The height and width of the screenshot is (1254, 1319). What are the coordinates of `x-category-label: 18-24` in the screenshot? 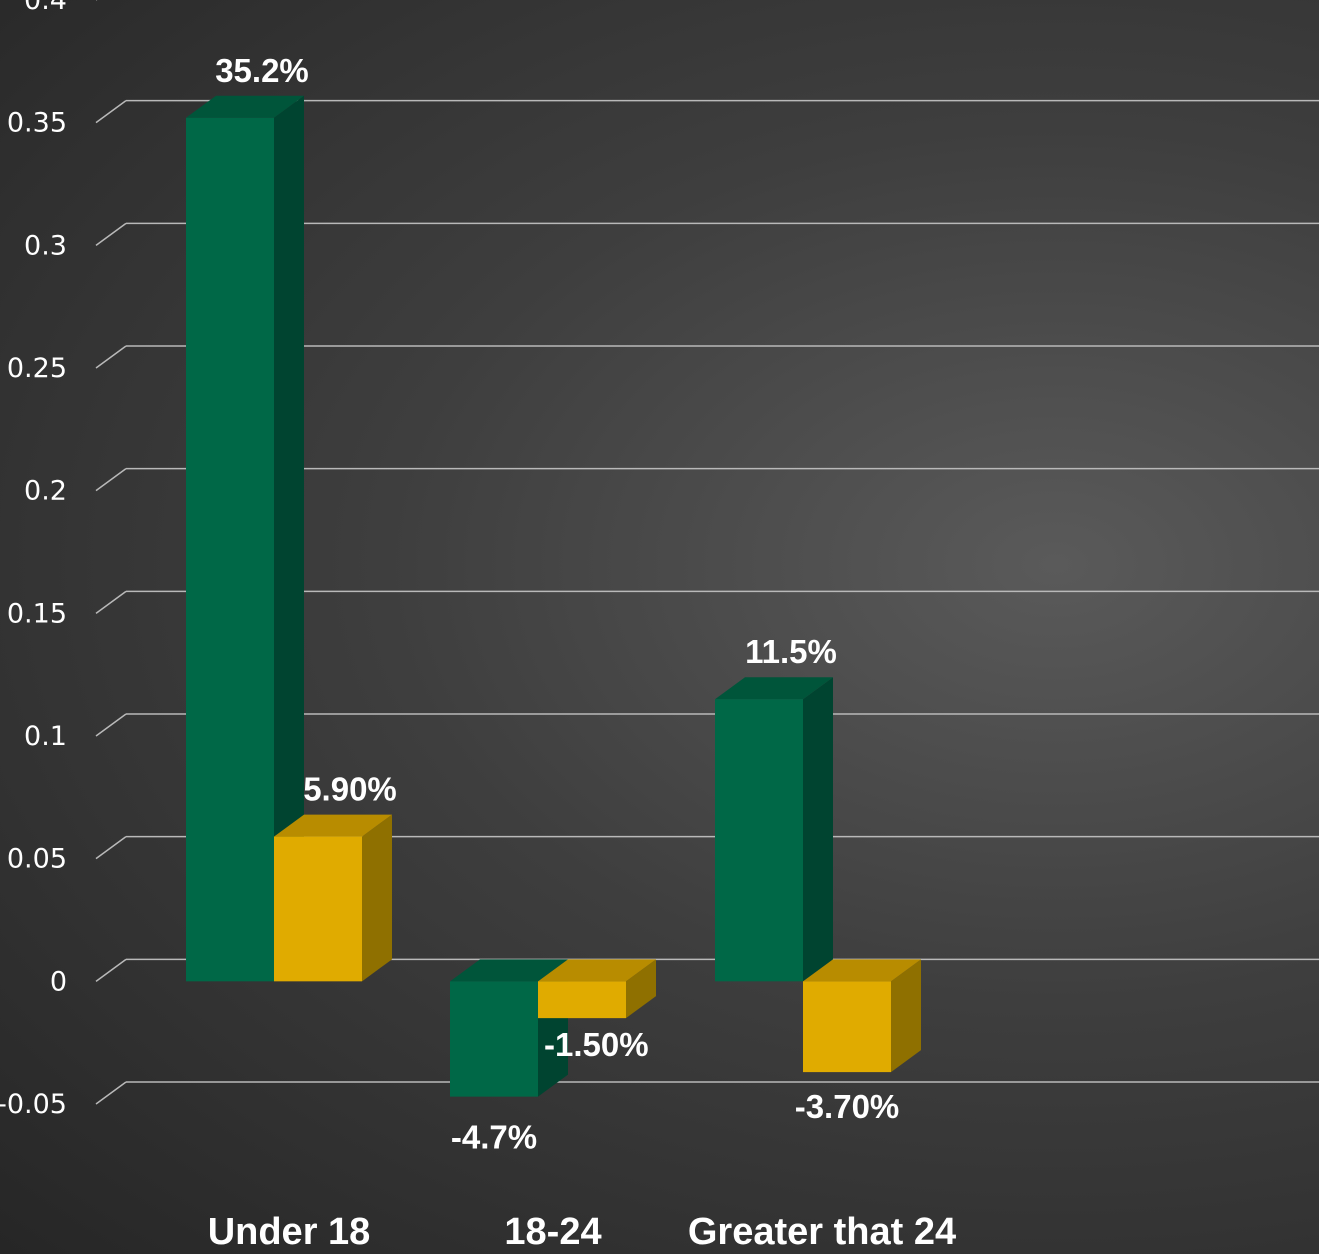 It's located at (552, 1232).